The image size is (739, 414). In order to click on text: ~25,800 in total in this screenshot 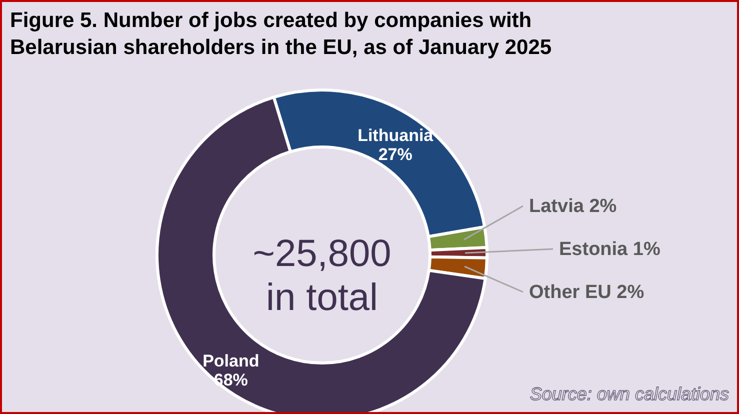, I will do `click(322, 276)`.